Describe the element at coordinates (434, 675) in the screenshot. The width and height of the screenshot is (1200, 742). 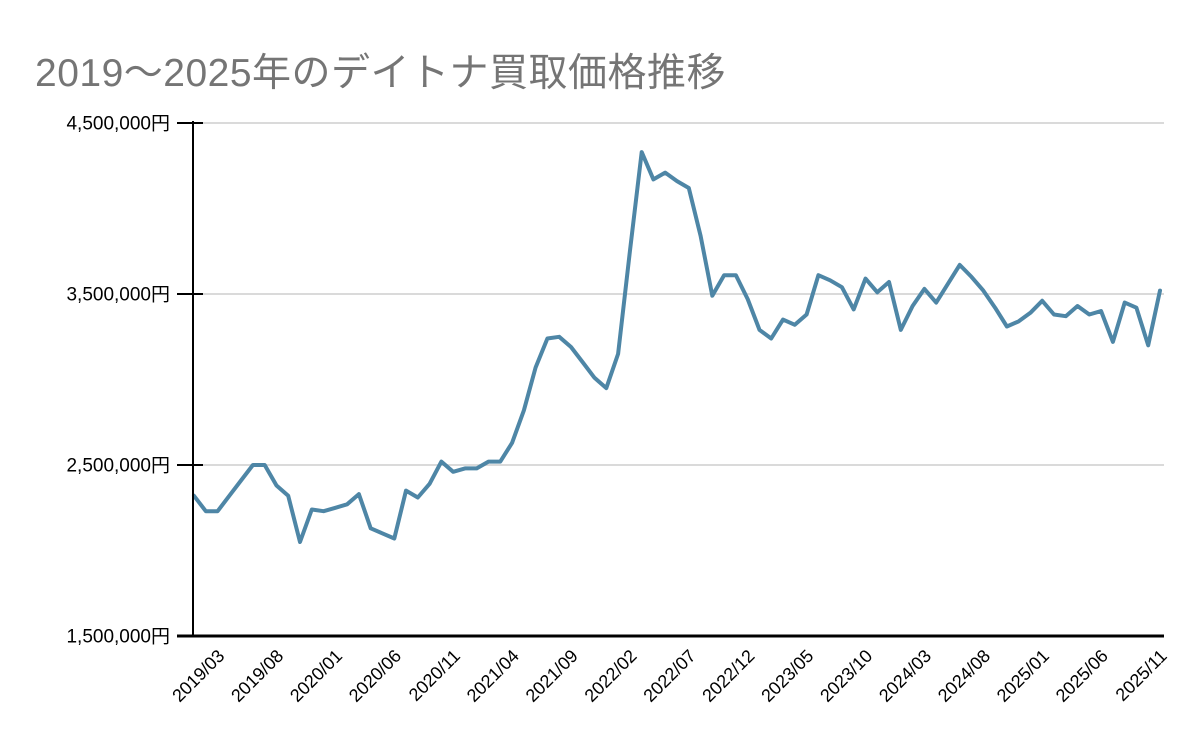
I see `x-axis-label: 2020/11` at that location.